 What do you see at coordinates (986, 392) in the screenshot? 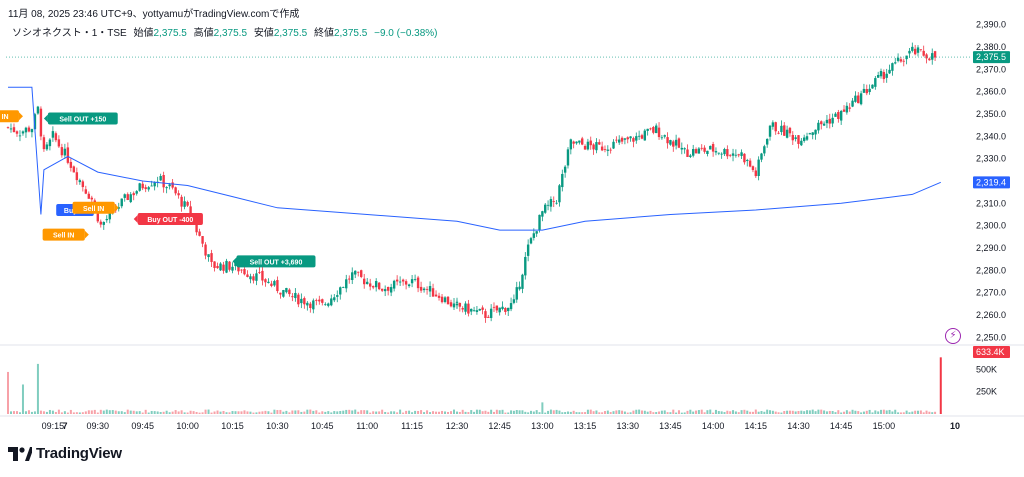
I see `volume-tick-label: 250K` at bounding box center [986, 392].